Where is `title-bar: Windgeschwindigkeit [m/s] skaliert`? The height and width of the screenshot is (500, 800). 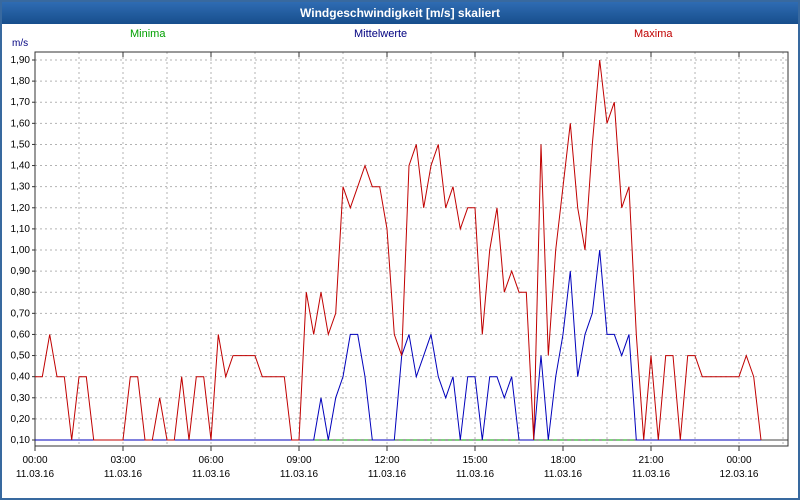
title-bar: Windgeschwindigkeit [m/s] skaliert is located at coordinates (400, 13).